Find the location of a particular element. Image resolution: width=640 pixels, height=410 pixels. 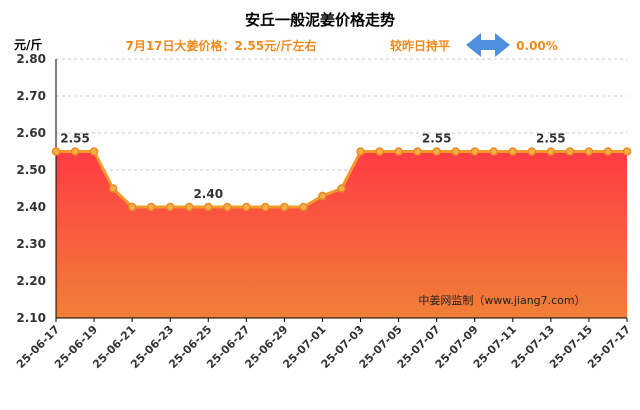

chart-title: 安丘一般泥姜价格走势 is located at coordinates (320, 20).